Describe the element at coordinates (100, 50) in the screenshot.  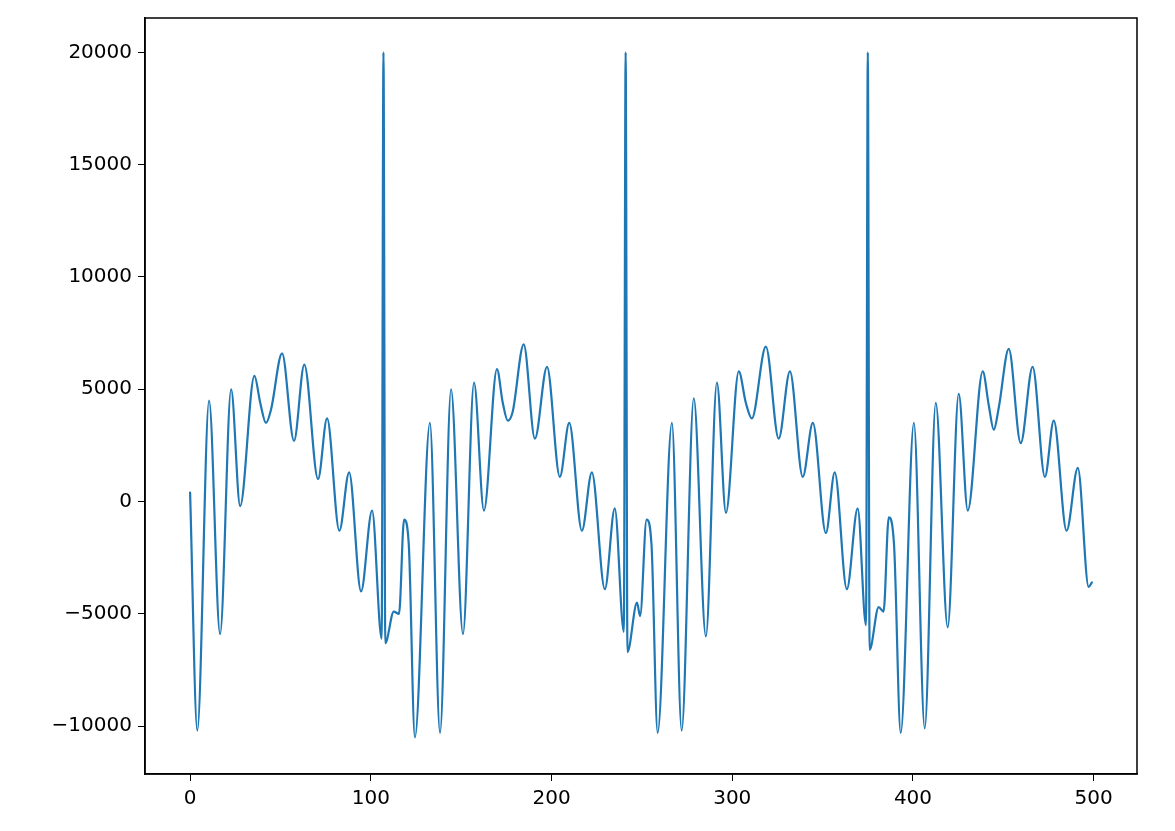
I see `y-tick-label: 20000` at that location.